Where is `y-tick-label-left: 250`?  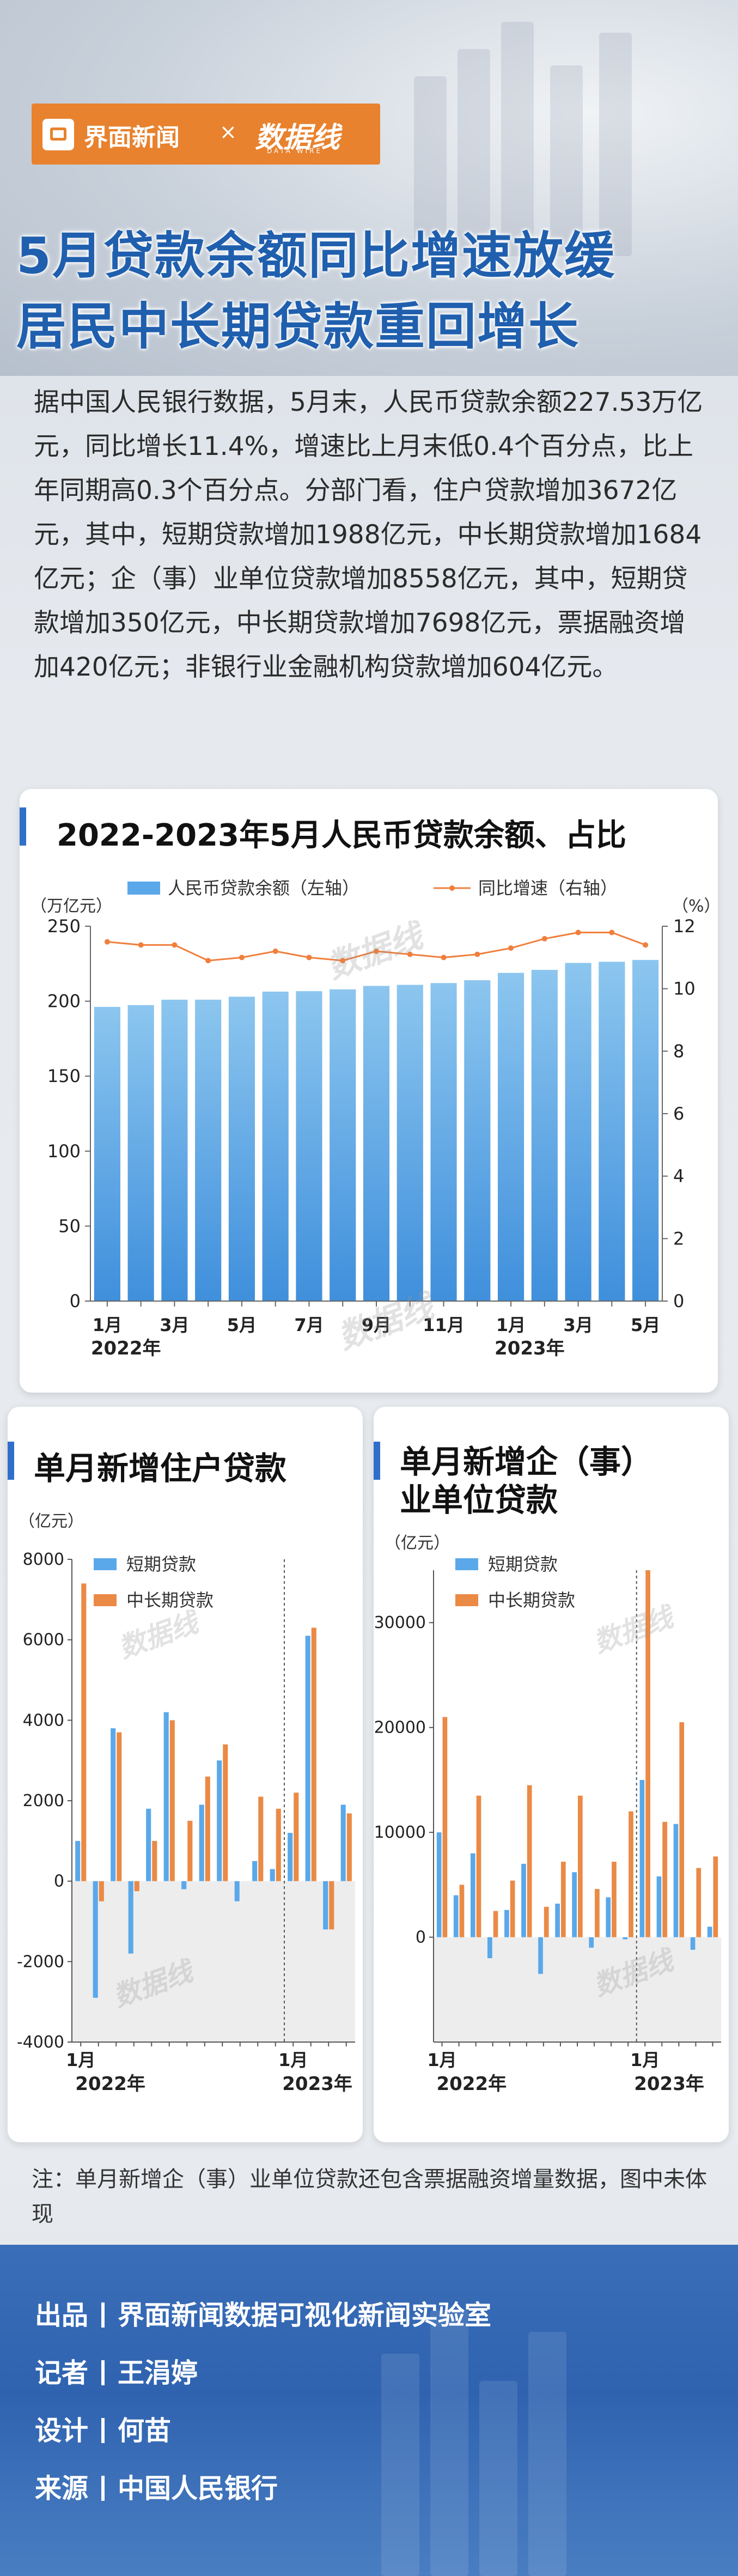
y-tick-label-left: 250 is located at coordinates (64, 927).